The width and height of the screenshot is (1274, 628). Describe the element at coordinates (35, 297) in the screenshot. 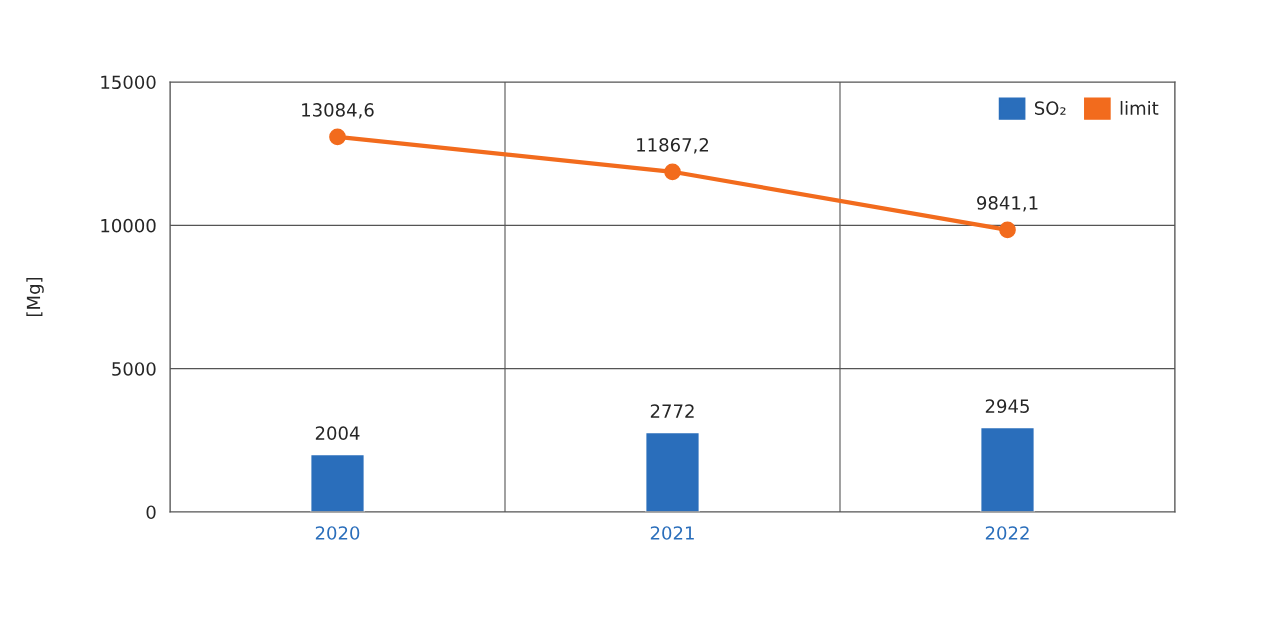

I see `y-axis-title: [Mg]` at that location.